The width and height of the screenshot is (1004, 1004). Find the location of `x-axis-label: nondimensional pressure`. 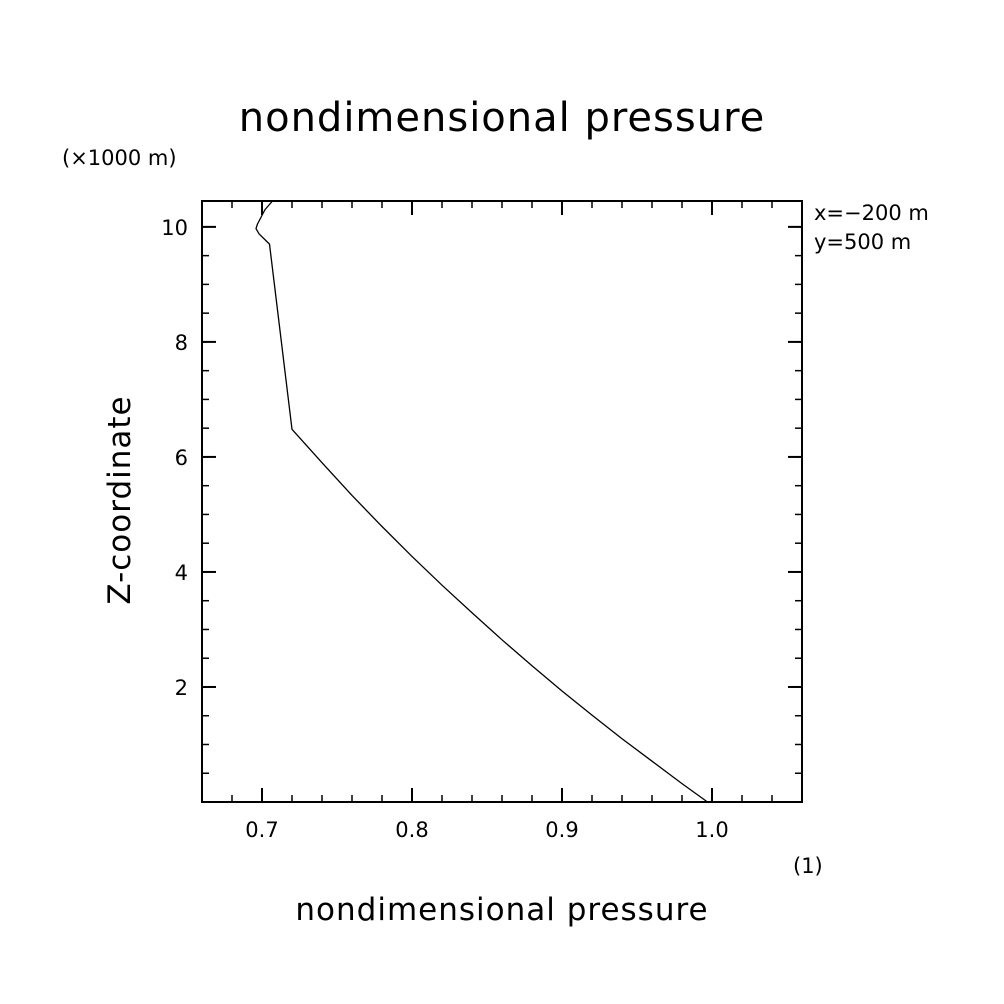

x-axis-label: nondimensional pressure is located at coordinates (501, 910).